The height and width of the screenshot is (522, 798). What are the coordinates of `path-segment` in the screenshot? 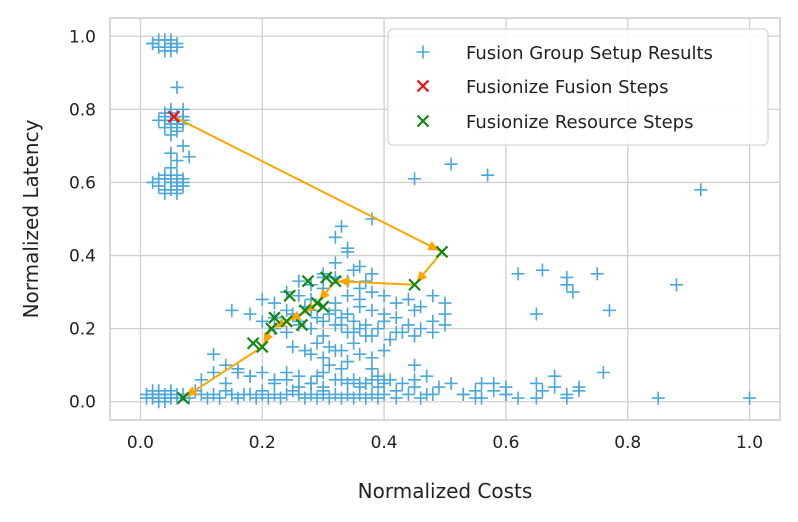 It's located at (222, 372).